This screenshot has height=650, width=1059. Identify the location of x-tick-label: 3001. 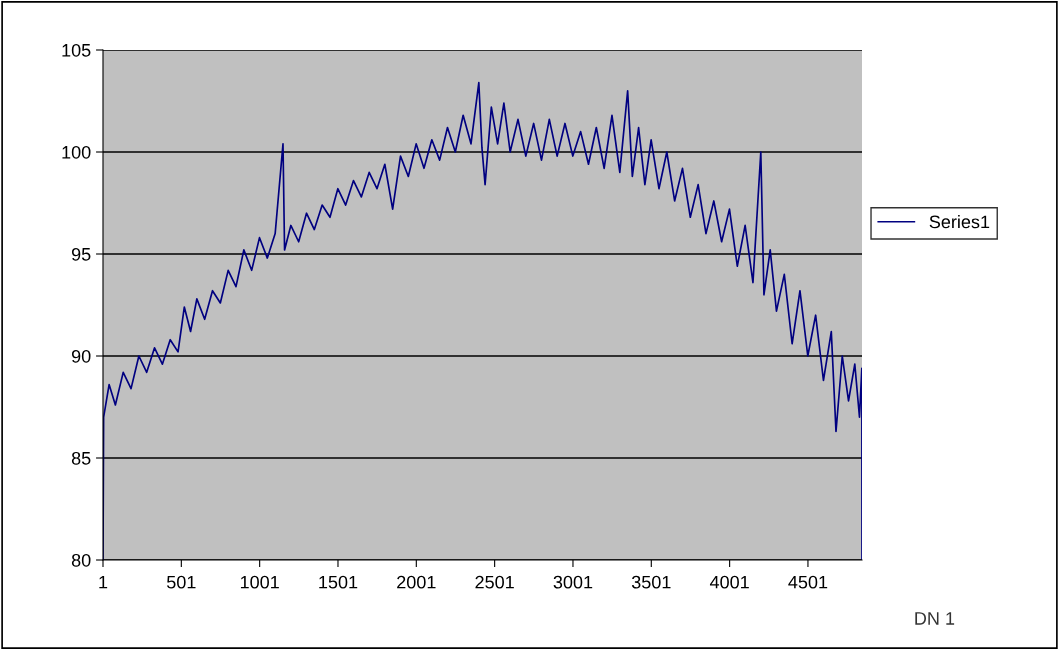
(573, 582).